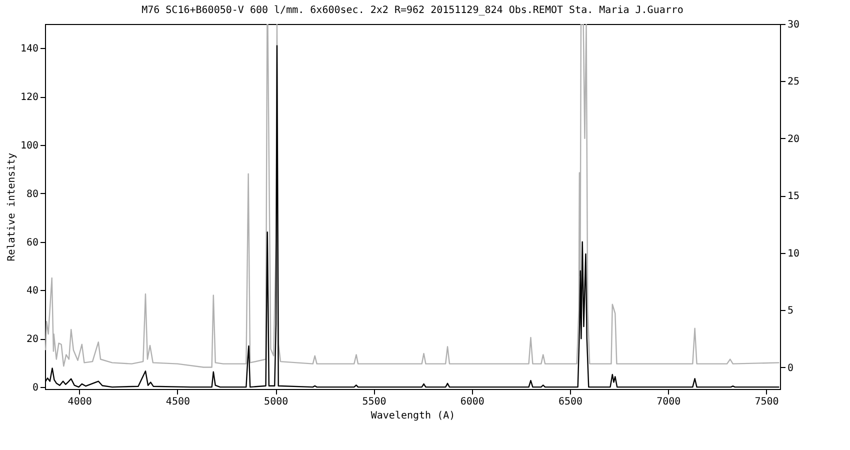  I want to click on y2-tick-label: 10, so click(794, 254).